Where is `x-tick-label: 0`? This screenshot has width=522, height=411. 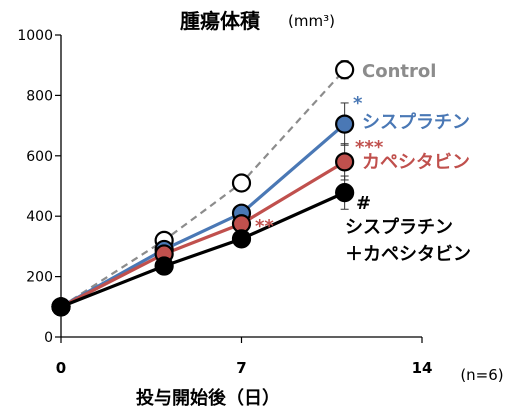
x-tick-label: 0 is located at coordinates (61, 368).